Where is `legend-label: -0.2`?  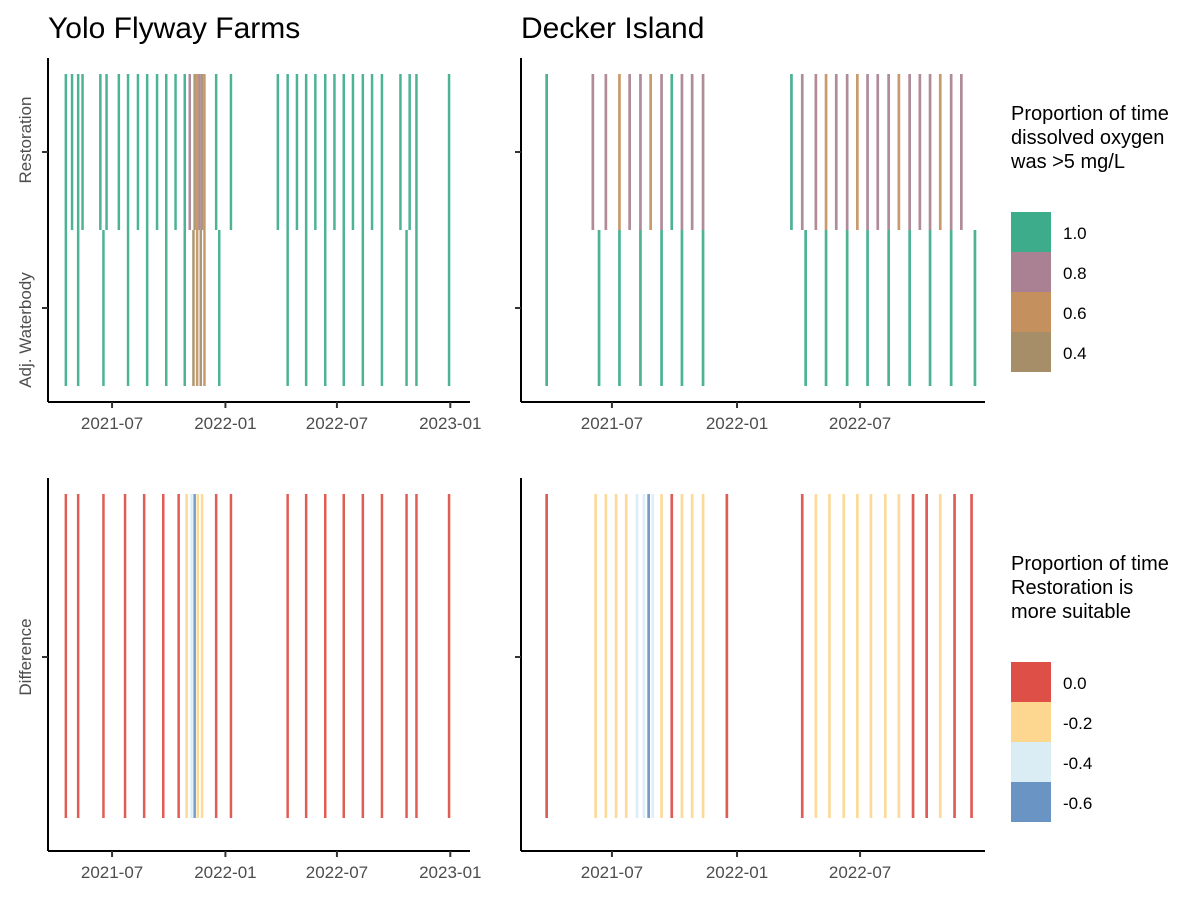 legend-label: -0.2 is located at coordinates (1077, 723).